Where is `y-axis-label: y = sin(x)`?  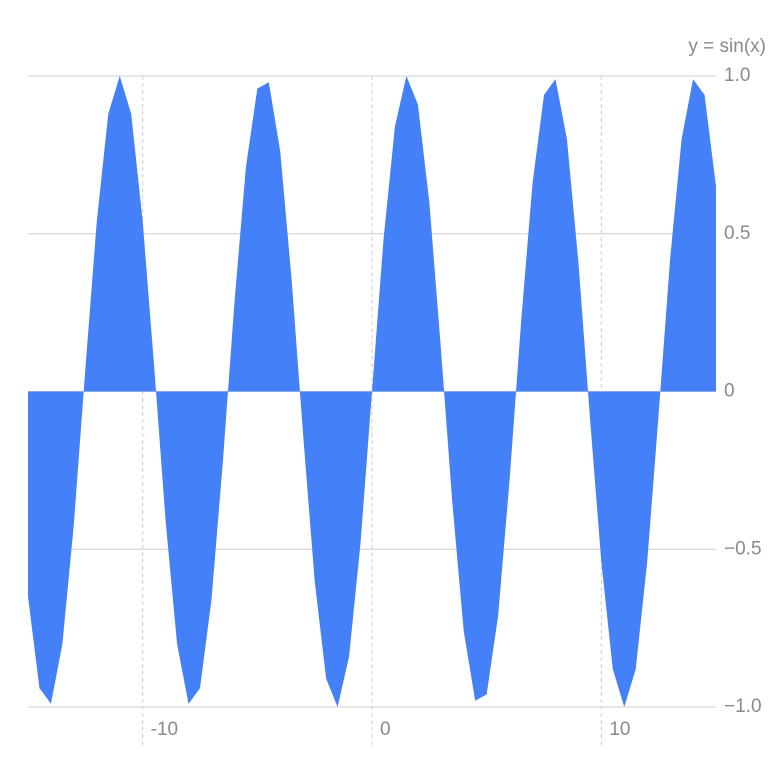 y-axis-label: y = sin(x) is located at coordinates (727, 46).